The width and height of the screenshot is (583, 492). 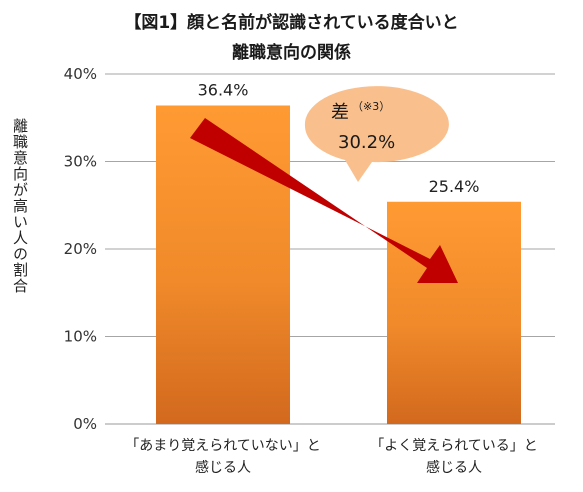 What do you see at coordinates (80, 162) in the screenshot?
I see `y-tick-label: 30%` at bounding box center [80, 162].